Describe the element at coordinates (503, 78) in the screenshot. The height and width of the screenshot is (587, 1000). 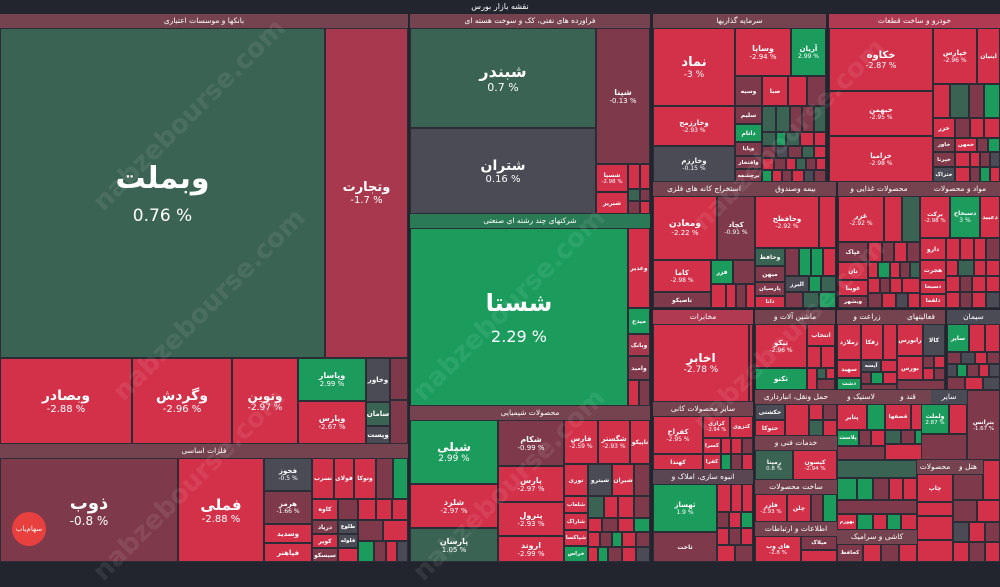
I see `tile-shabandar: شبندر 0.7 %` at that location.